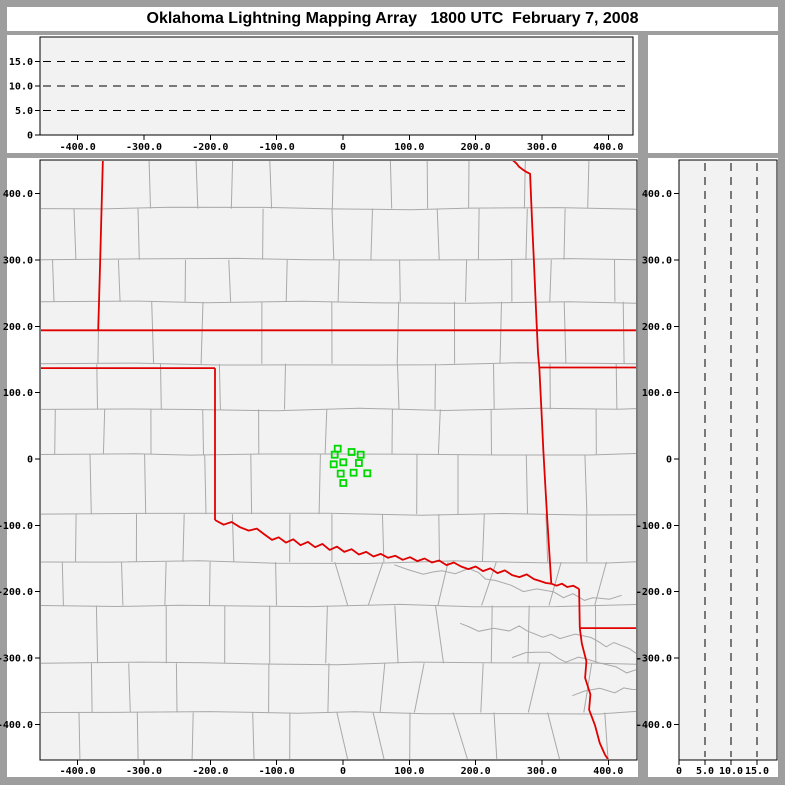  What do you see at coordinates (713, 94) in the screenshot?
I see `blank-panel-panel` at bounding box center [713, 94].